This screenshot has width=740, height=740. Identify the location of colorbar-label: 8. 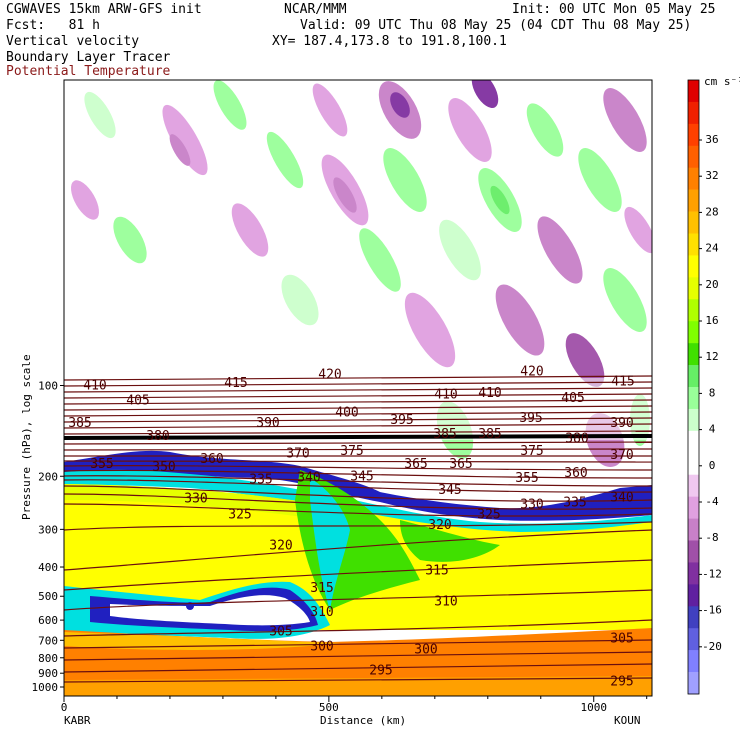
(712, 392).